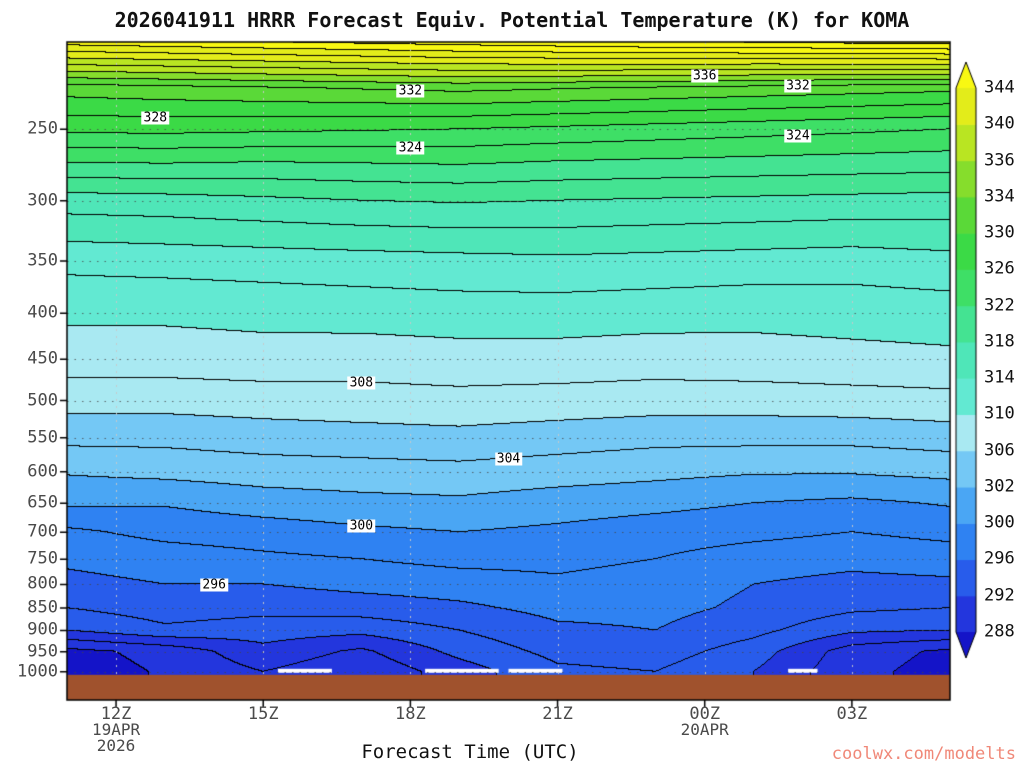  Describe the element at coordinates (705, 714) in the screenshot. I see `x-tick-label: 00Z` at that location.